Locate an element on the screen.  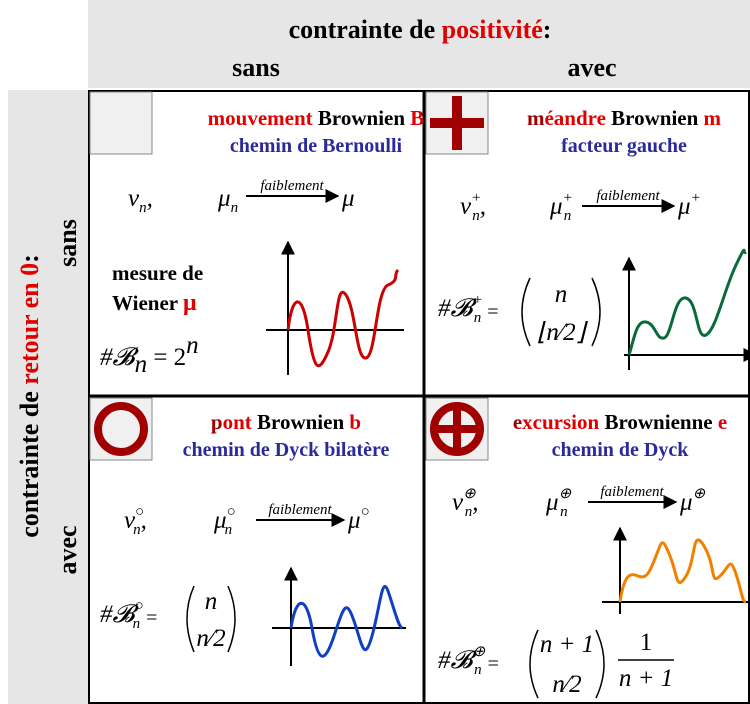
nu: ν○ n, is located at coordinates (135, 521).